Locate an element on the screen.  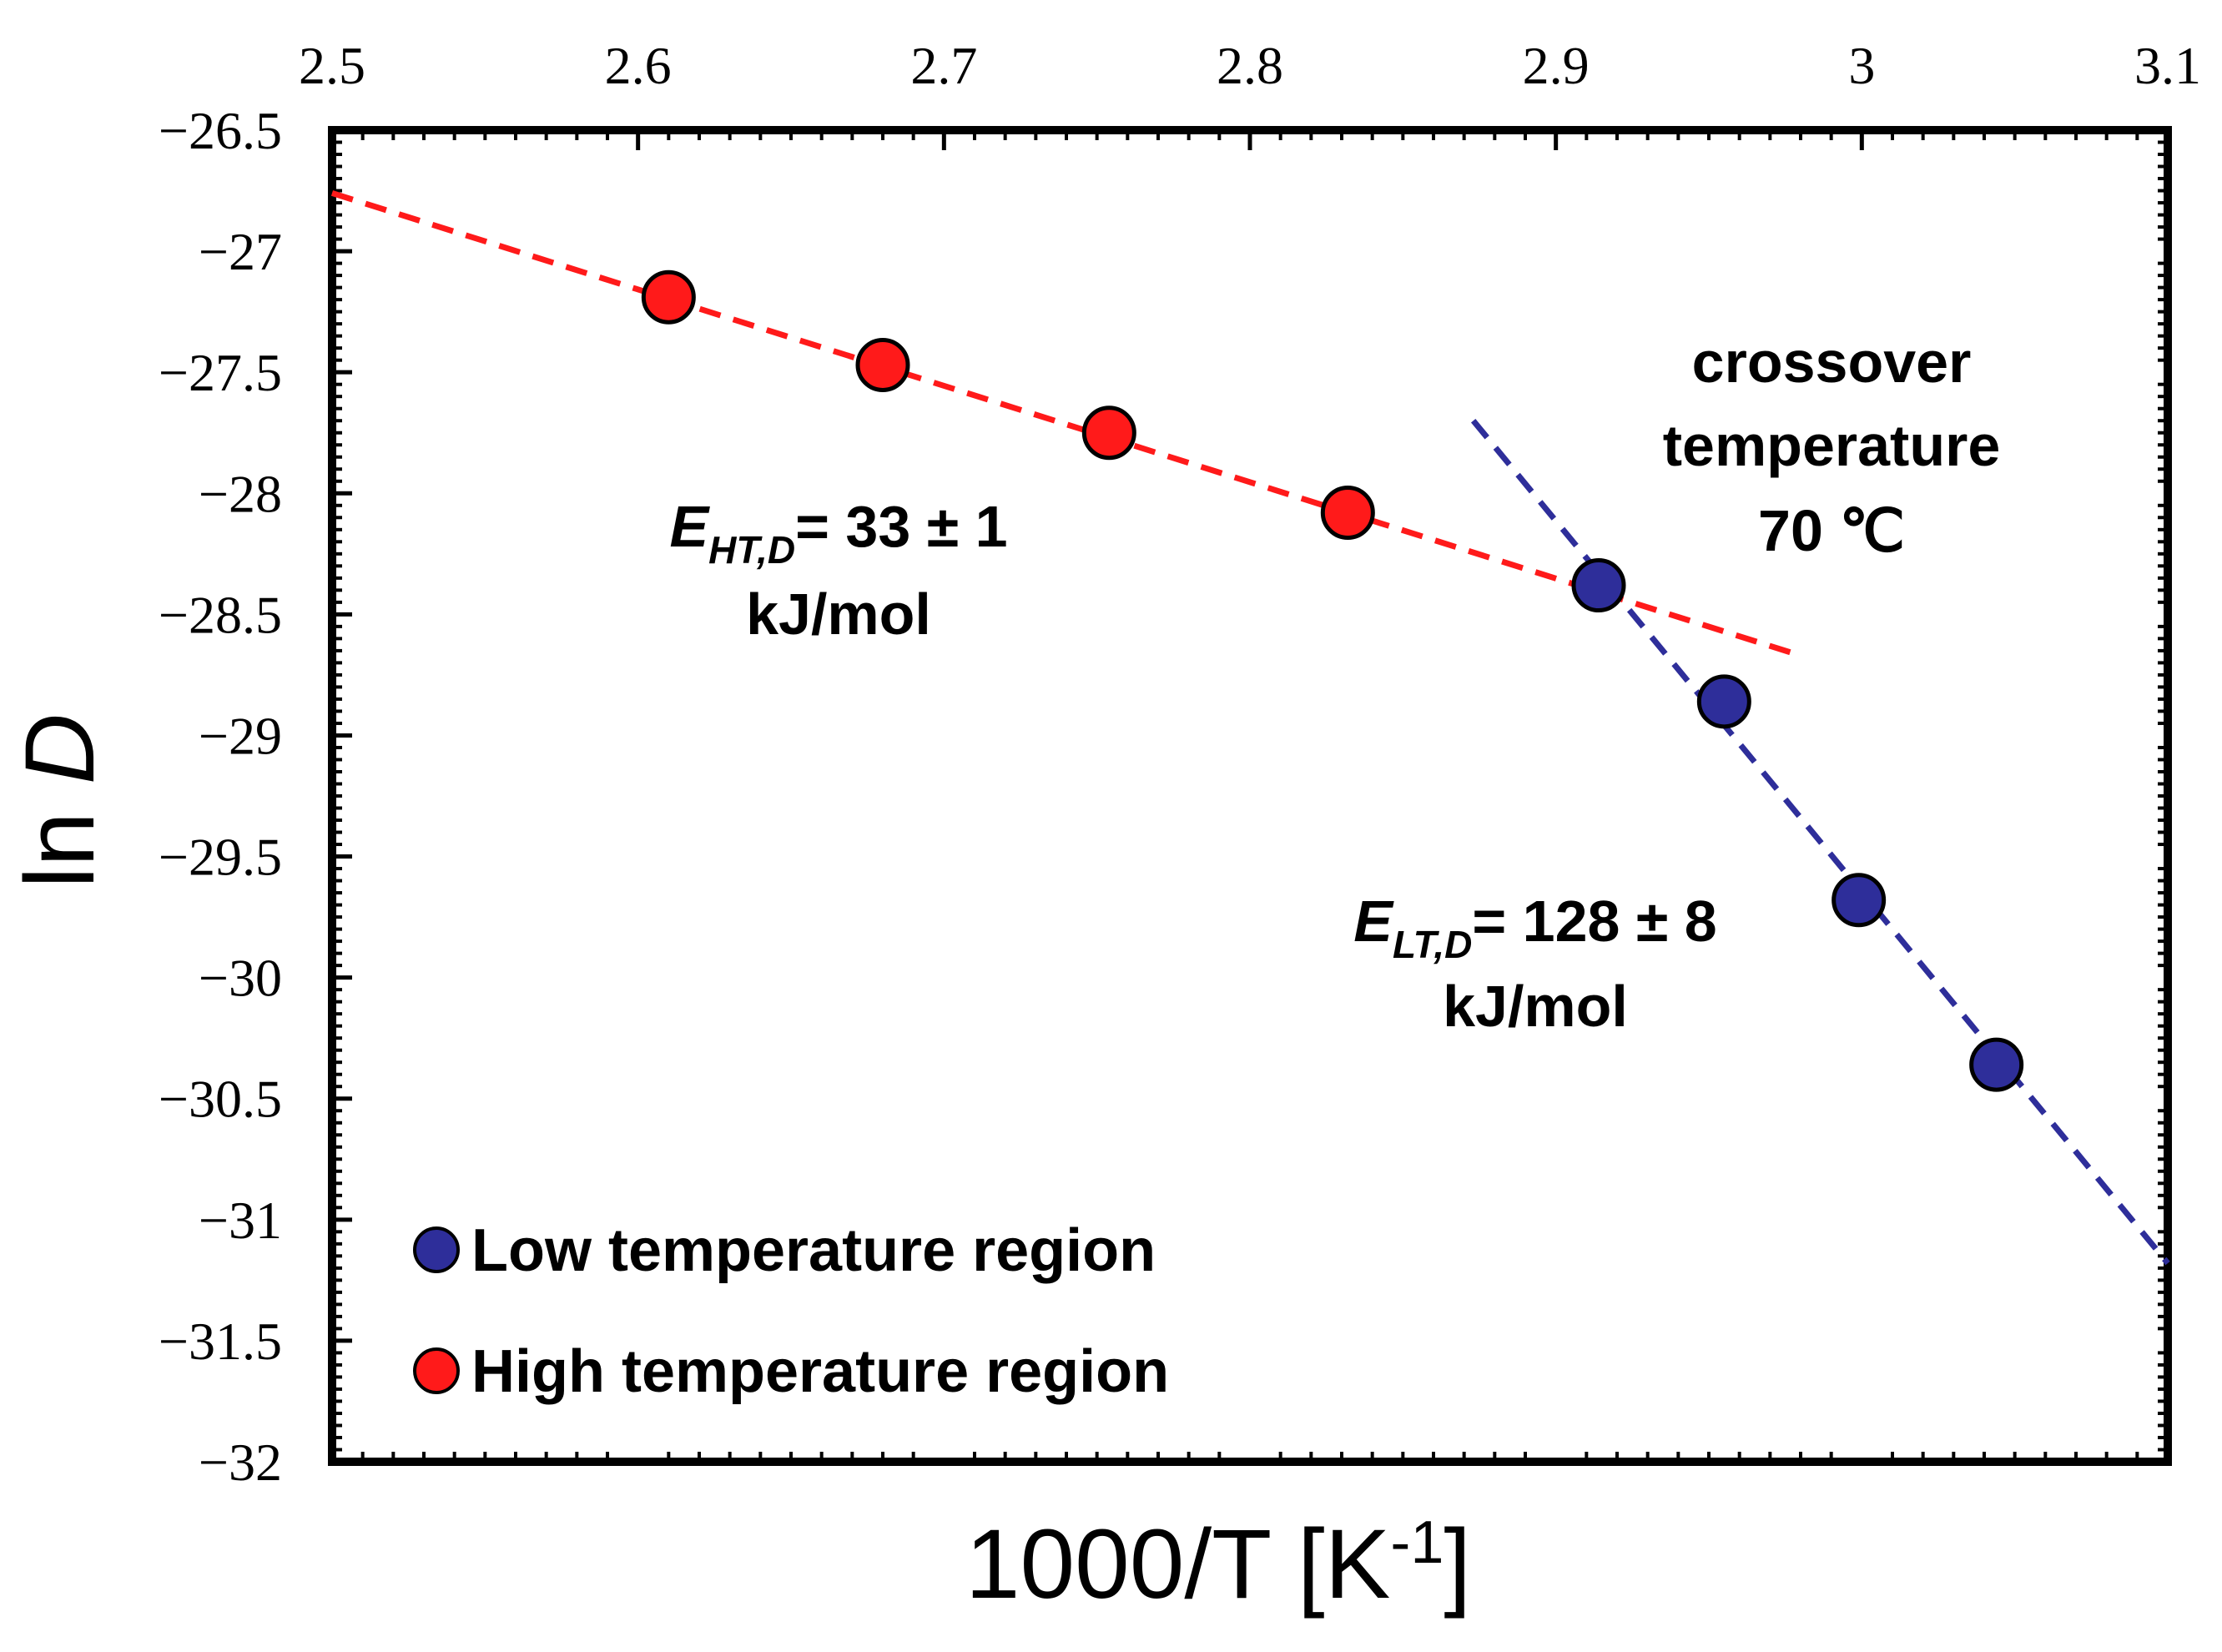
y-tick-label: −29 is located at coordinates (240, 735).